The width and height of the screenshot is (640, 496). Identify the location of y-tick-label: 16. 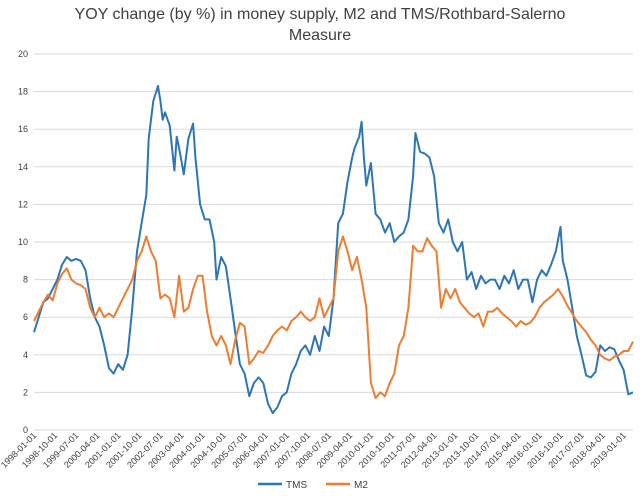
(23, 129).